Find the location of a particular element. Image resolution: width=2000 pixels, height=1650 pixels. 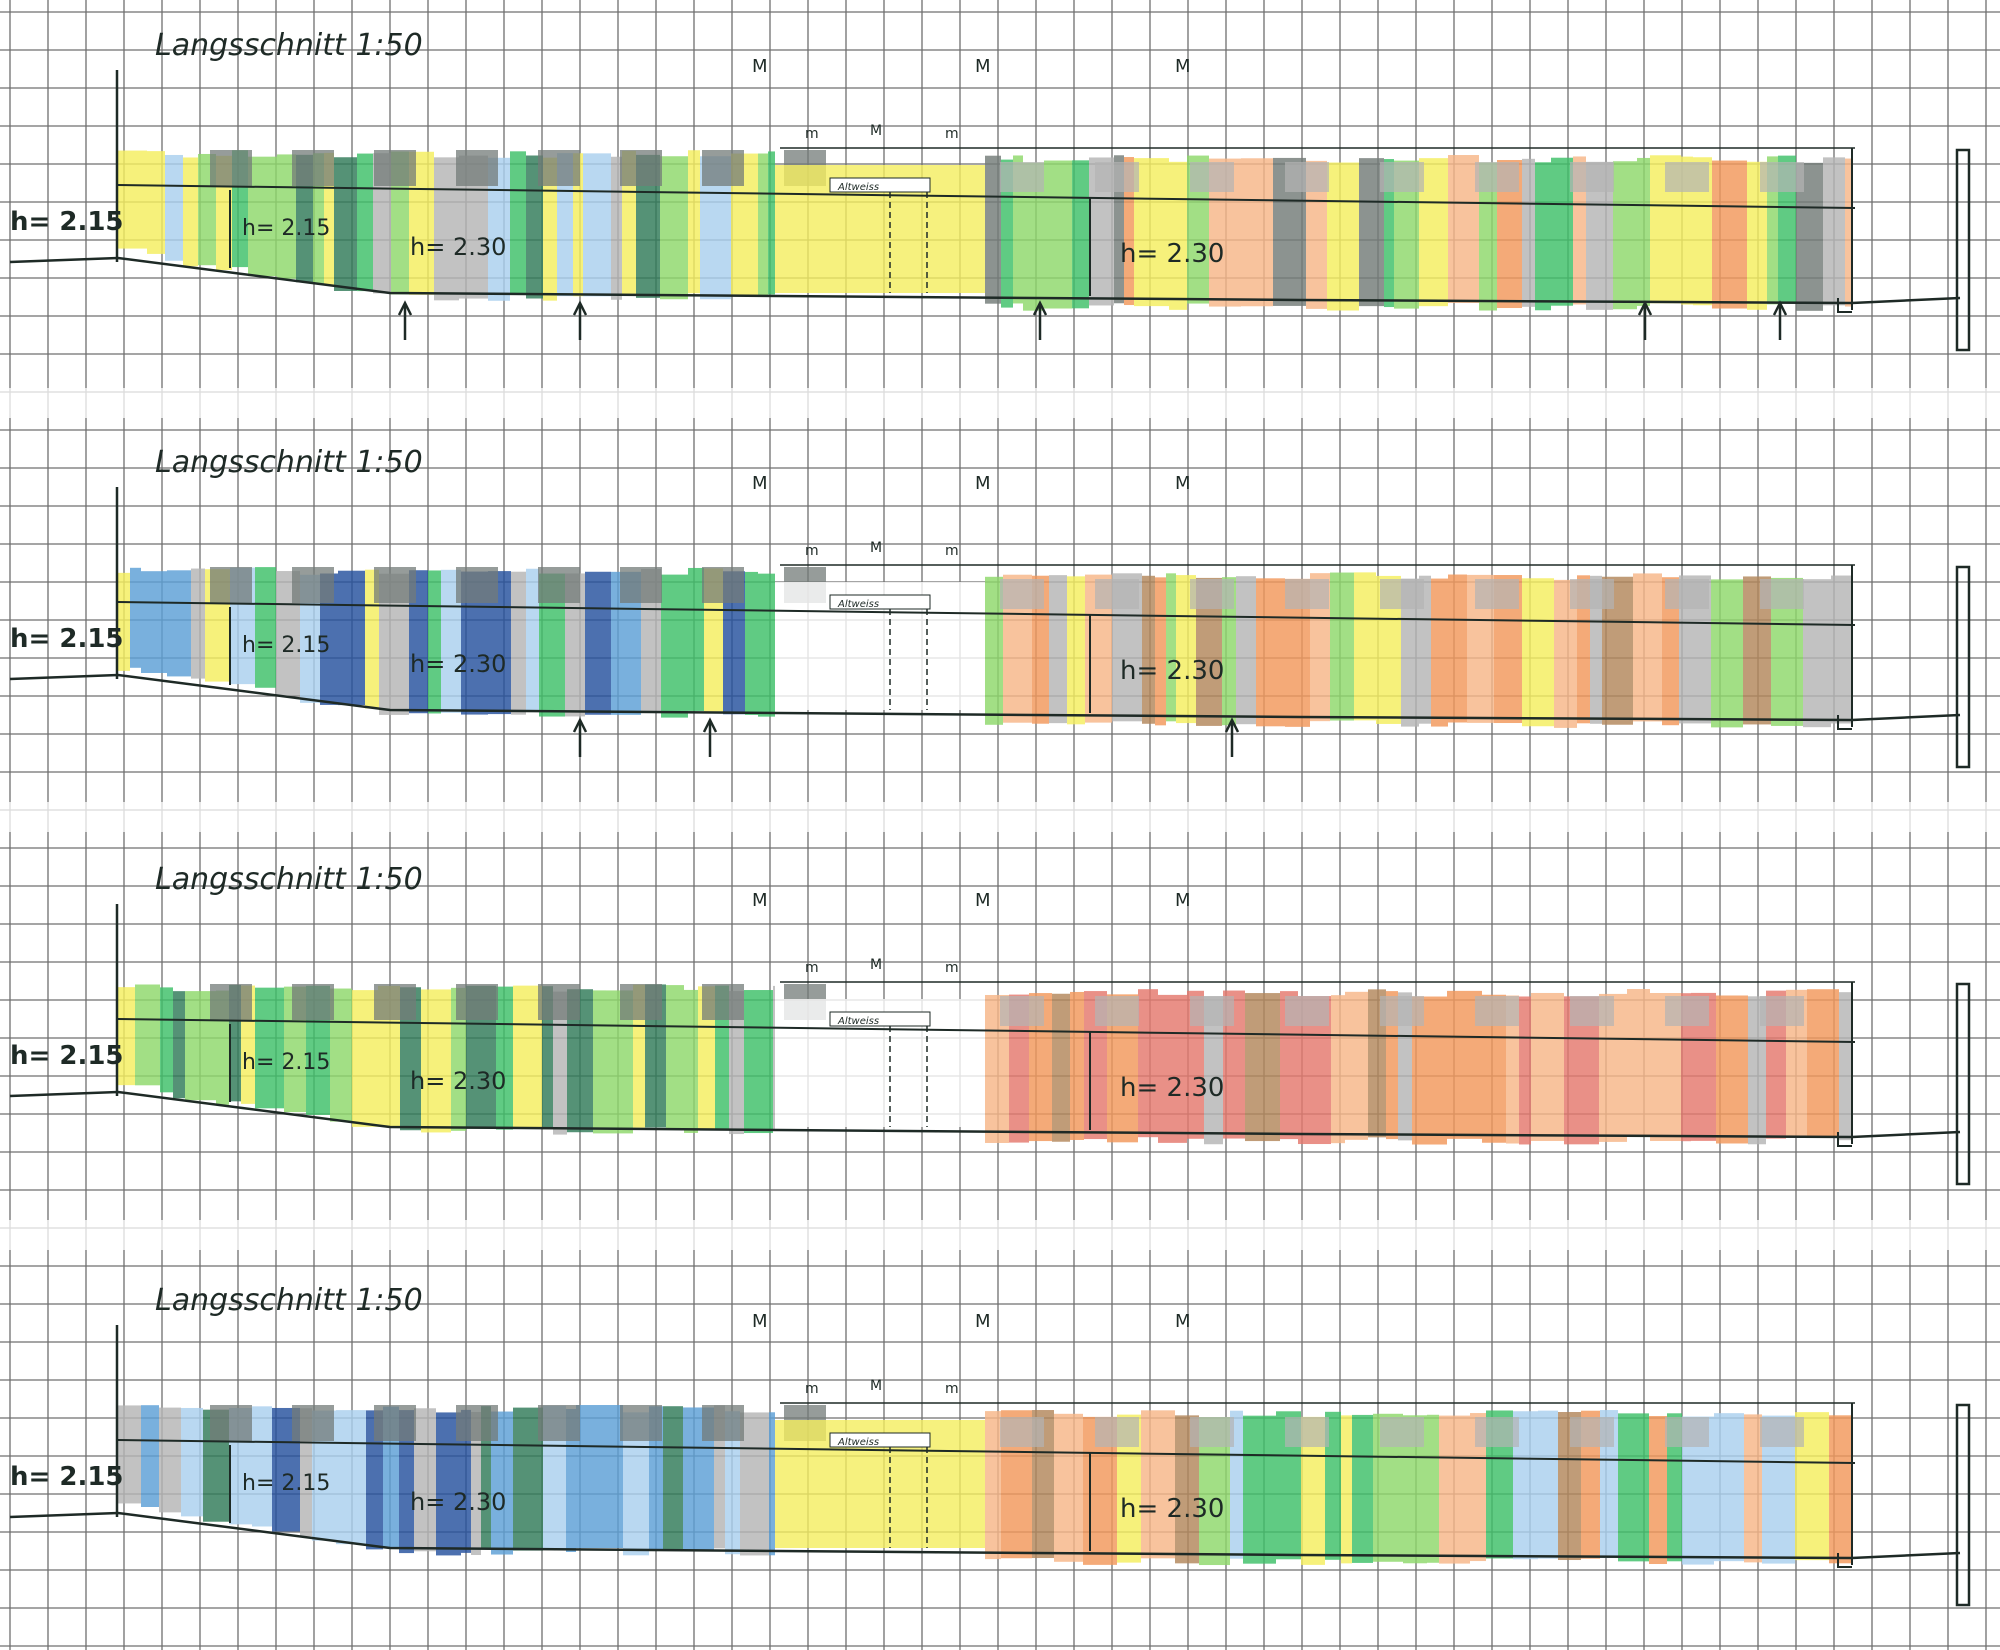

dimension-mark: M is located at coordinates (876, 1386).